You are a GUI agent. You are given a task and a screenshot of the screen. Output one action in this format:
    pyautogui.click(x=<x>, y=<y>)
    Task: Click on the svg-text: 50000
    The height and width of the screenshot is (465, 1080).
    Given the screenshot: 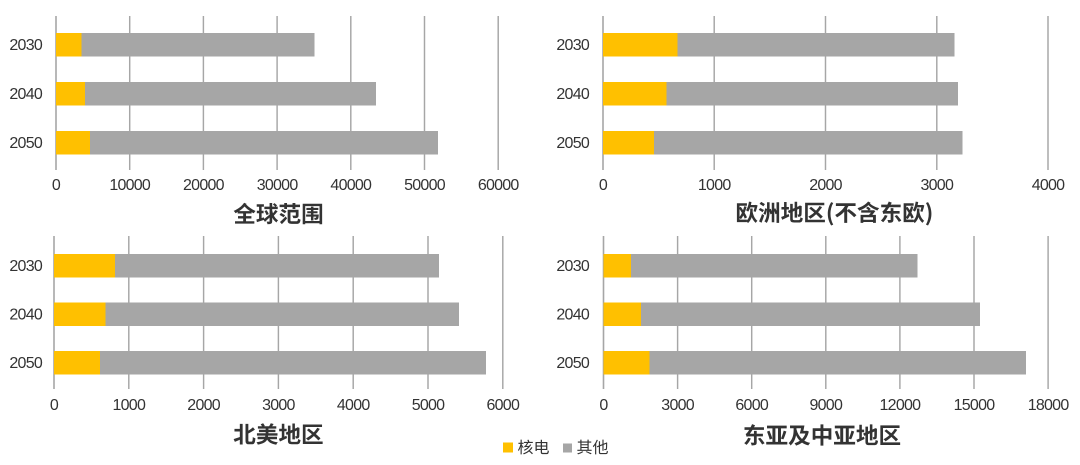 What is the action you would take?
    pyautogui.click(x=425, y=185)
    